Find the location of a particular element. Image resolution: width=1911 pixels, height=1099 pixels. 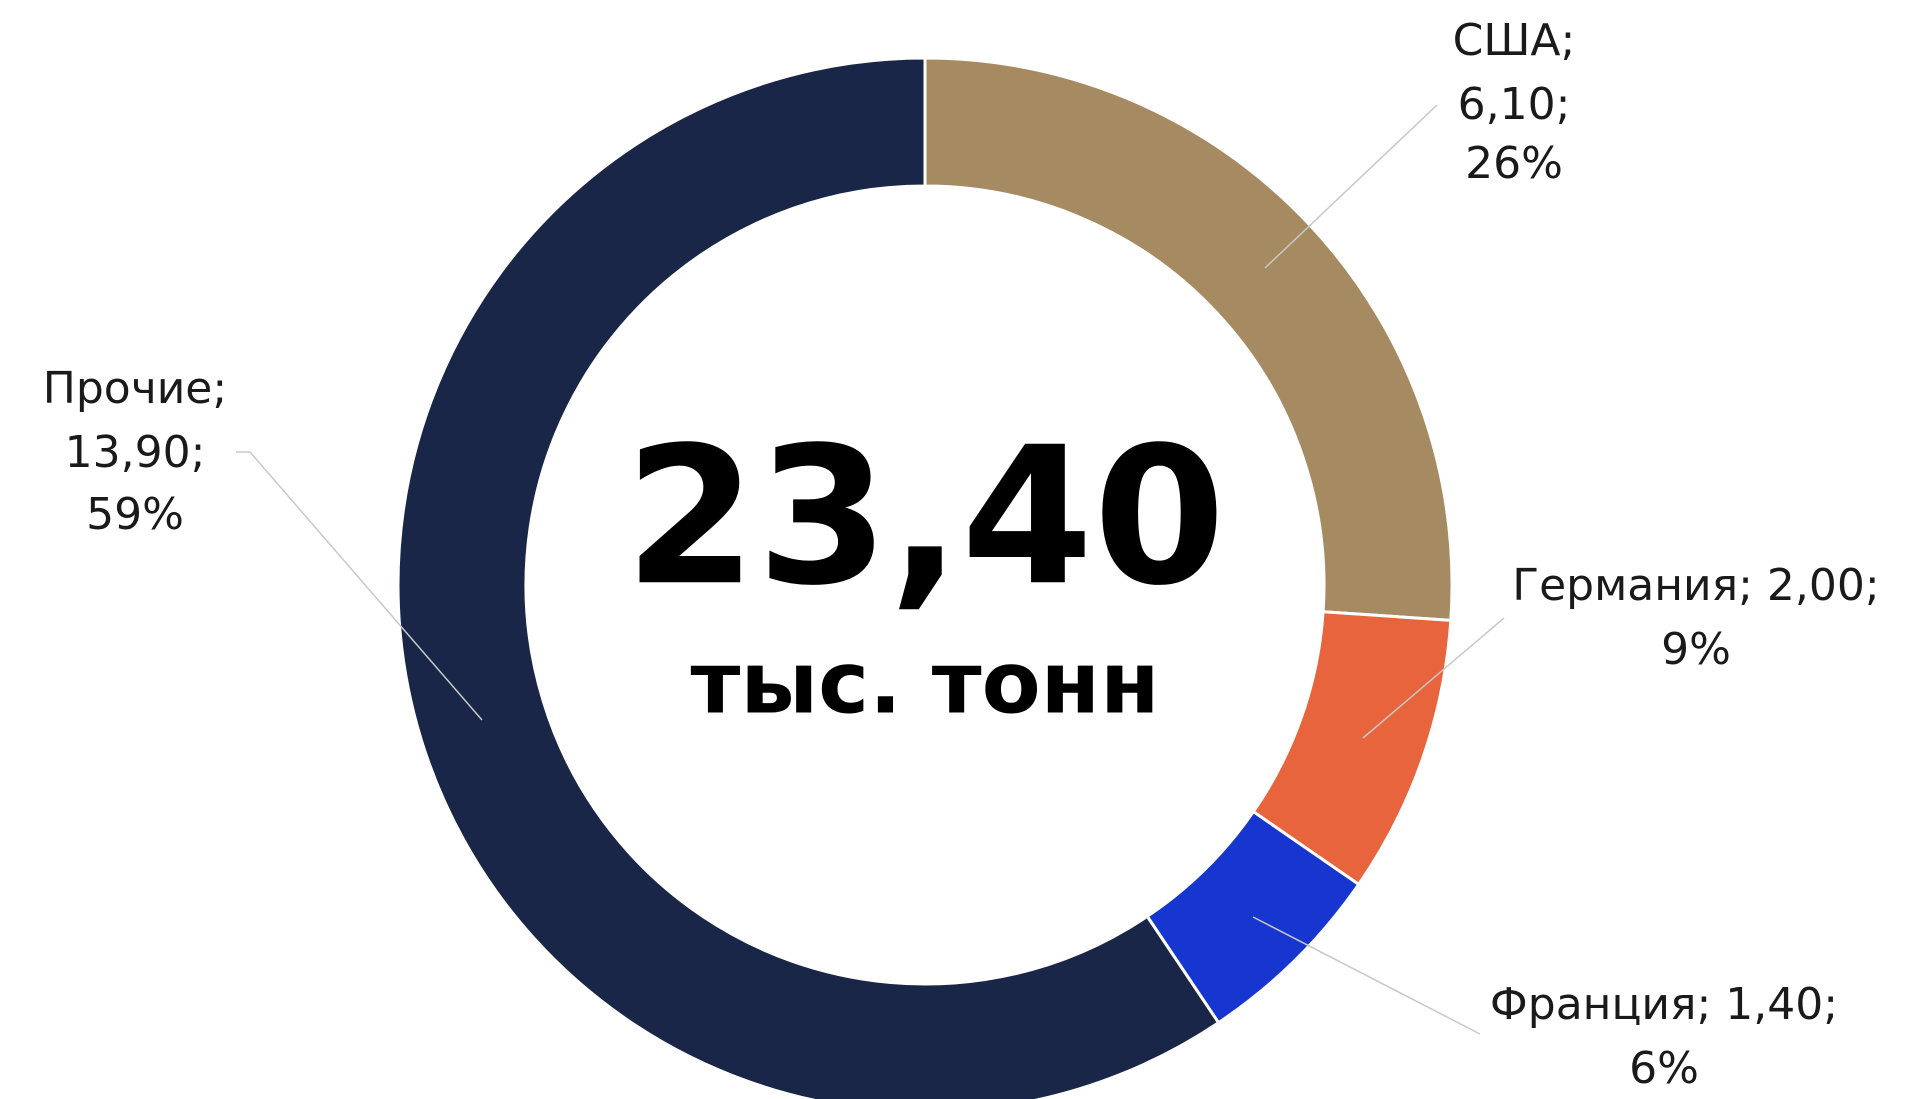

total-unit: тыс. тонн is located at coordinates (925, 683).